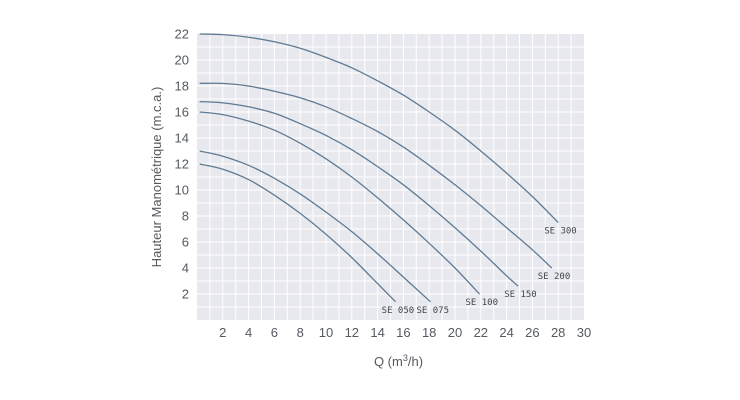 This screenshot has height=400, width=740. Describe the element at coordinates (182, 34) in the screenshot. I see `y-tick-label: 22` at that location.